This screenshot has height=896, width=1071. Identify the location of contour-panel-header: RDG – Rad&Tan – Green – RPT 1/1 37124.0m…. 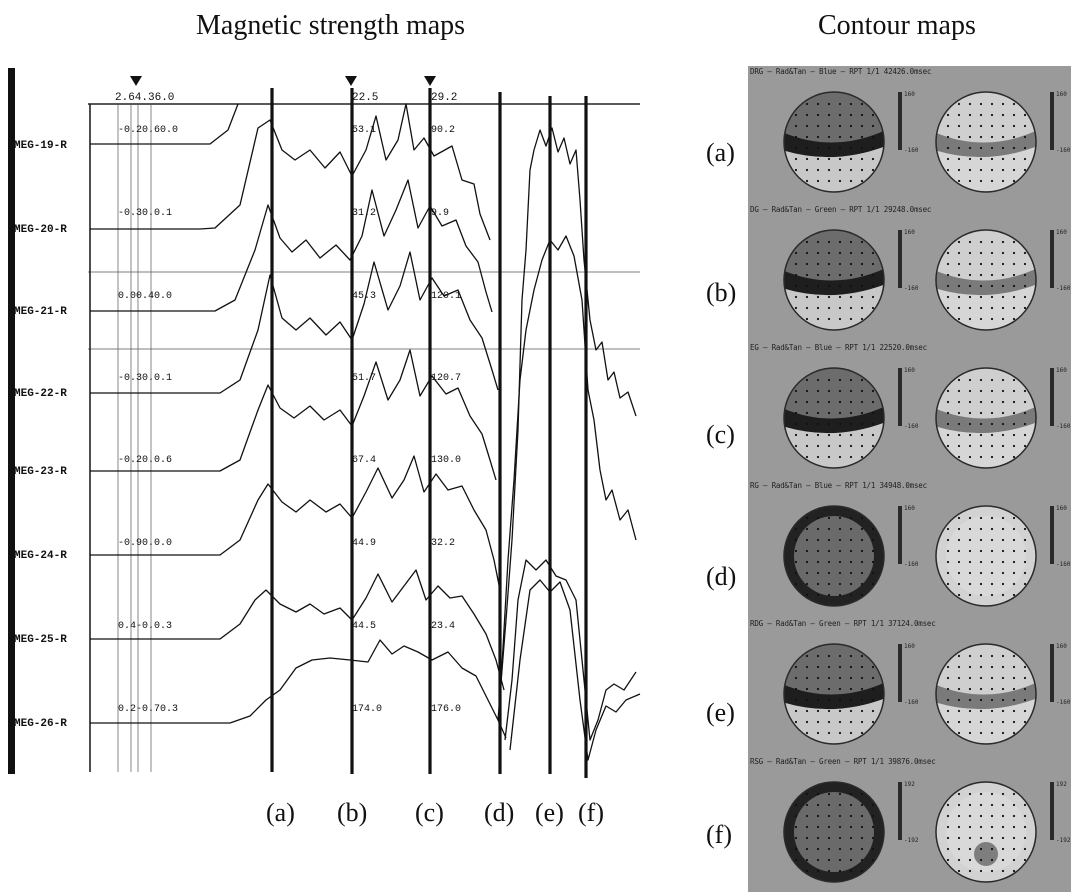
(843, 623).